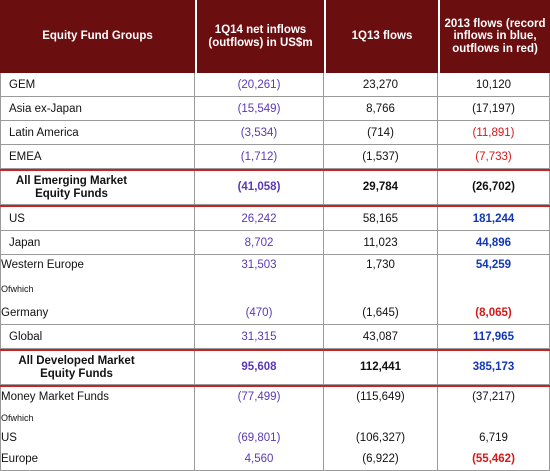  I want to click on values-1q13: (115,649) (106,327) (6,922), so click(381, 429).